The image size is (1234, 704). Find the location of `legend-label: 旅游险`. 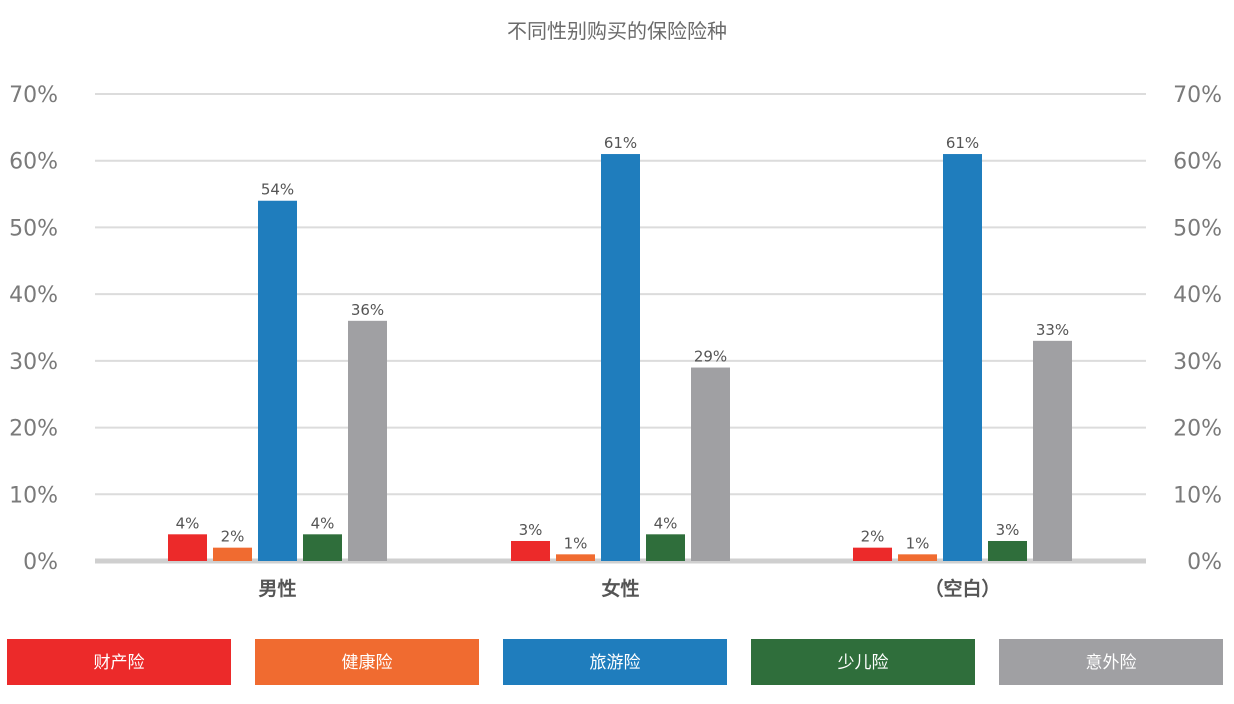

legend-label: 旅游险 is located at coordinates (615, 663).